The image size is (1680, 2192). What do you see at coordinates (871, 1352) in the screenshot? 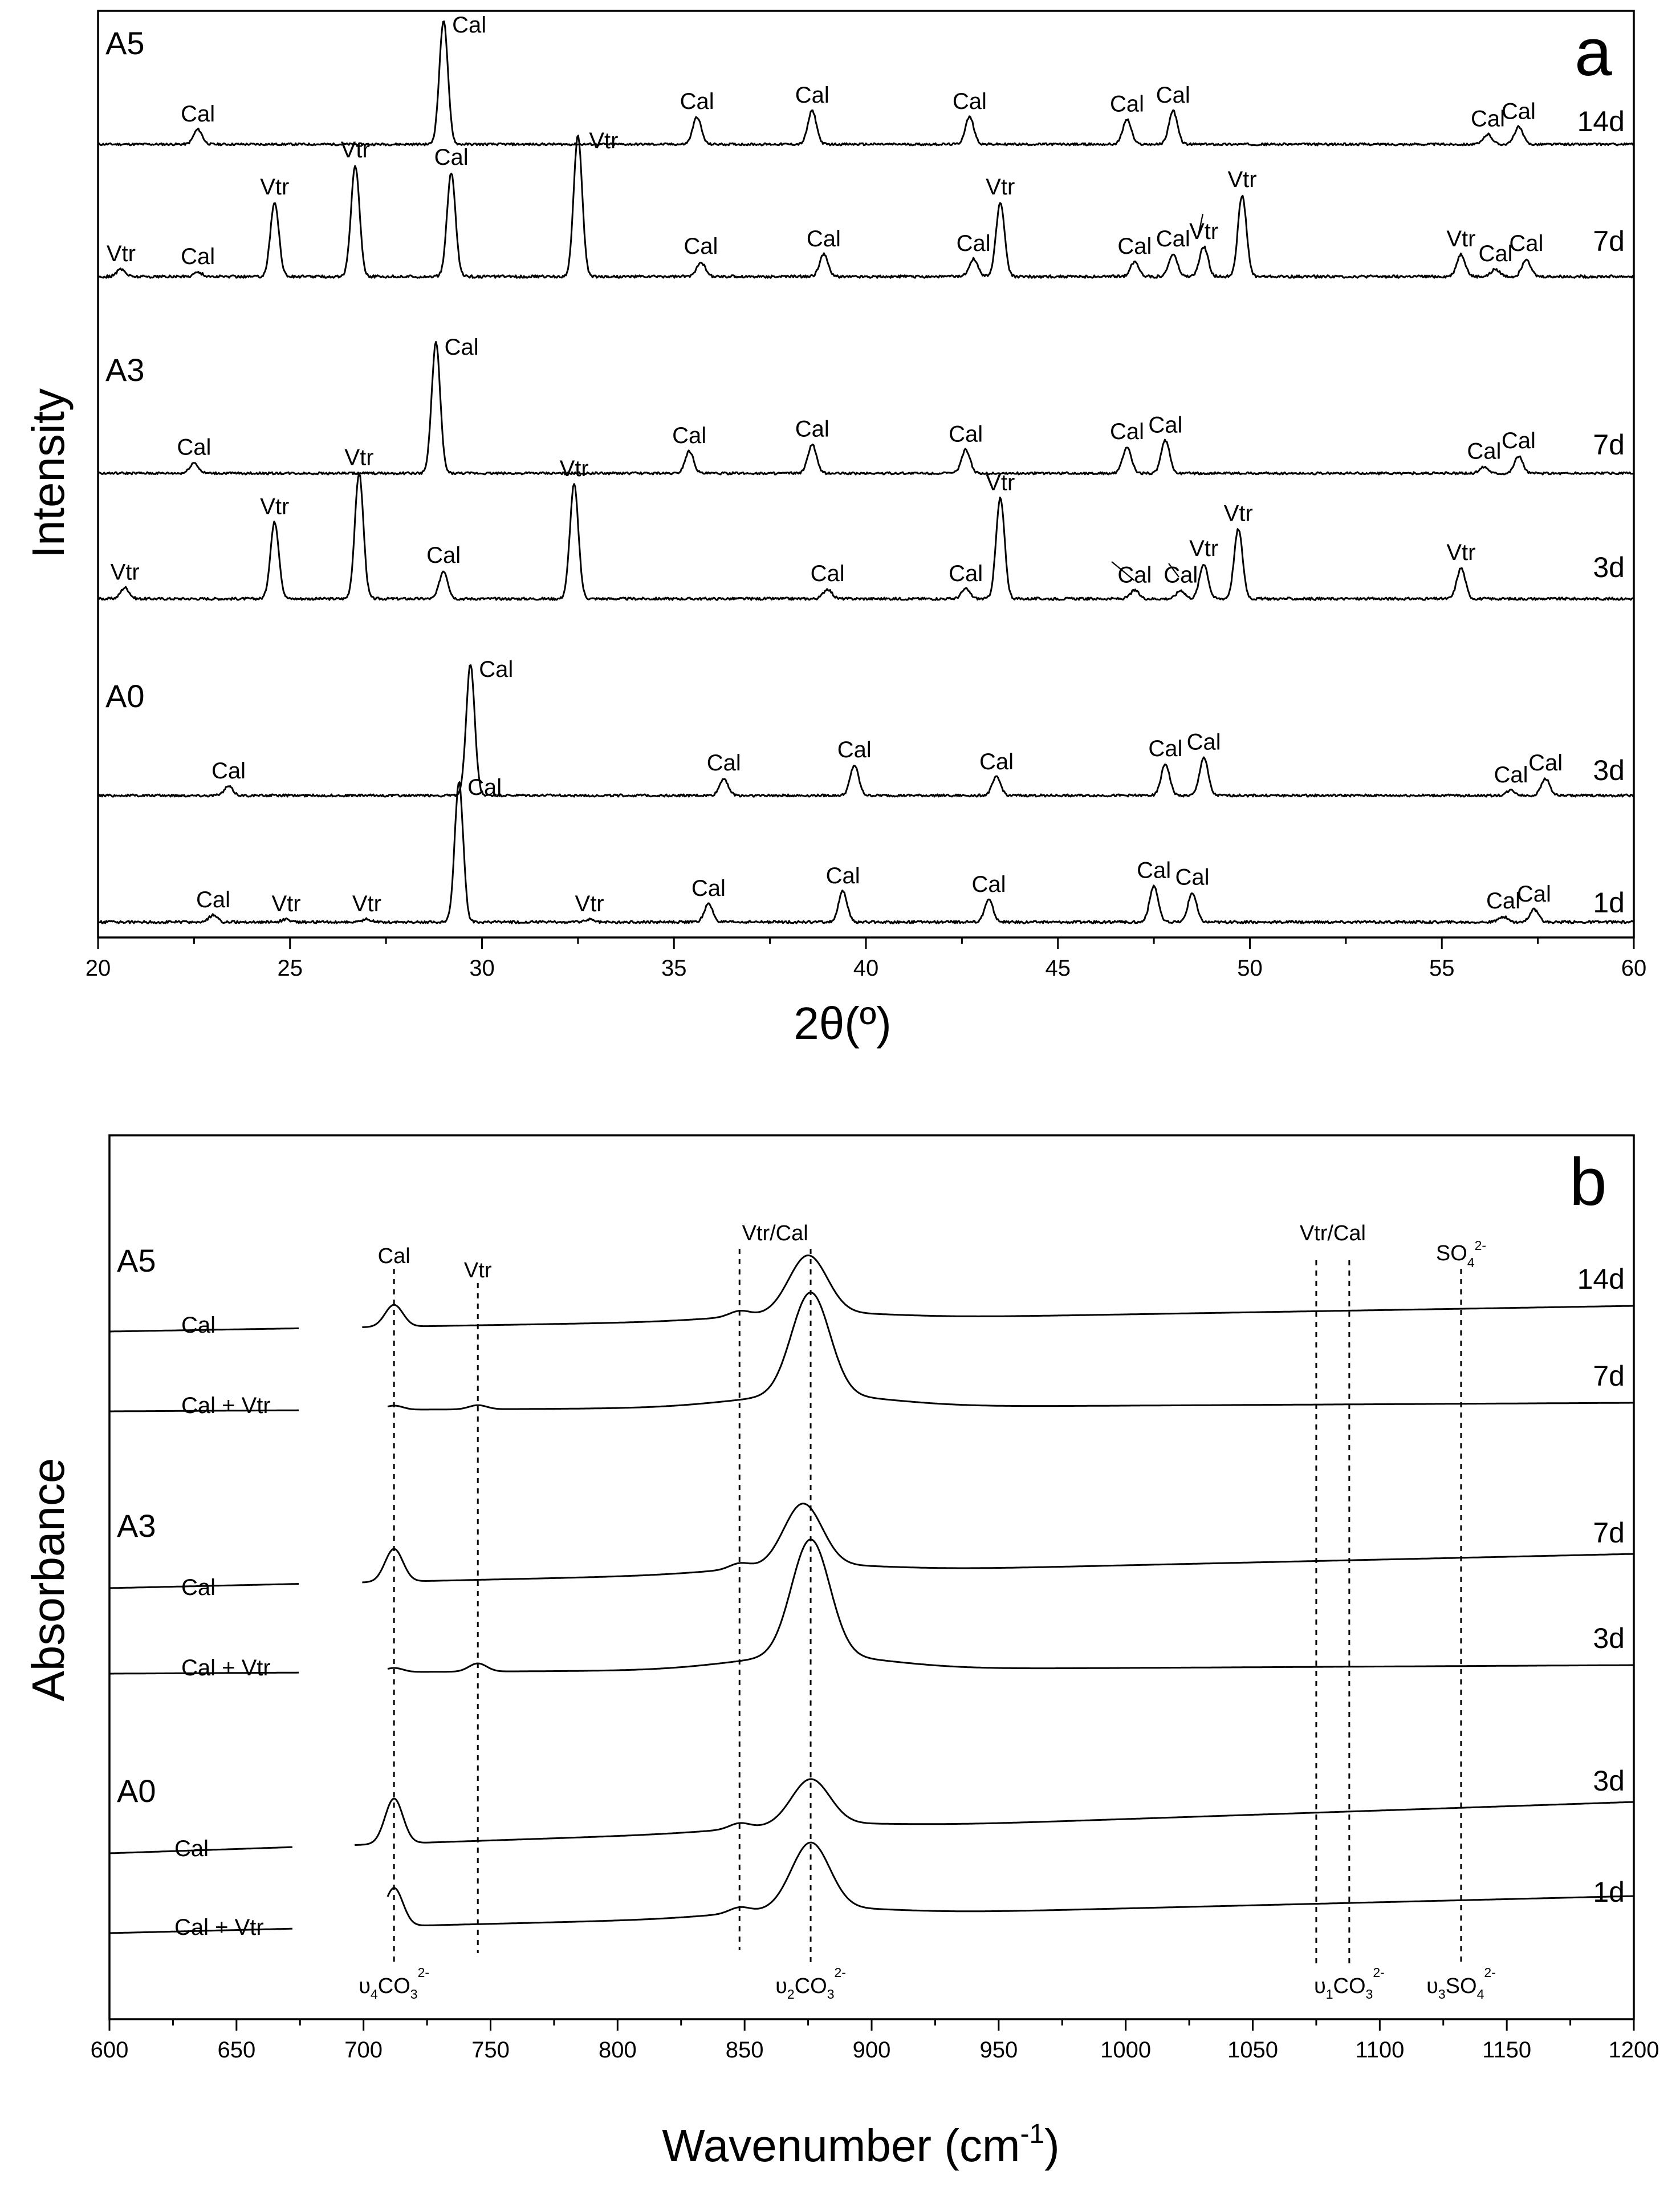
I see `ftir-trace-a5-7d` at bounding box center [871, 1352].